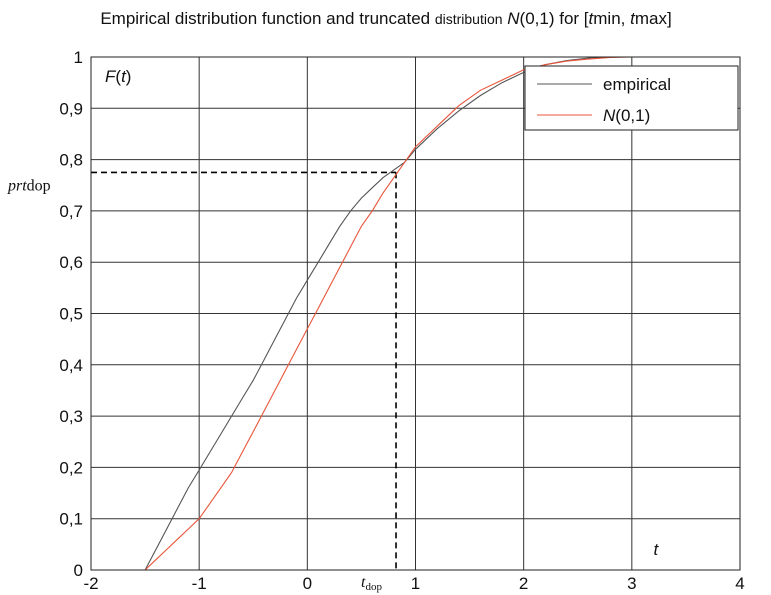 The width and height of the screenshot is (771, 595). Describe the element at coordinates (90, 583) in the screenshot. I see `x-tick-label: -2` at that location.